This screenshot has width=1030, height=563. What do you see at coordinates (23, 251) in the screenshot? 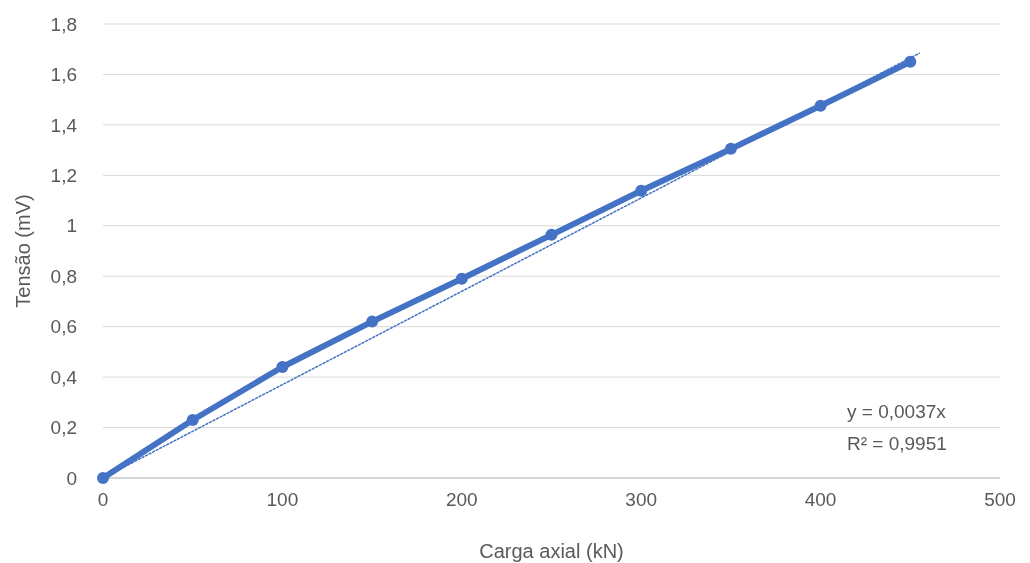
I see `y-axis-title: Tensão (mV)` at bounding box center [23, 251].